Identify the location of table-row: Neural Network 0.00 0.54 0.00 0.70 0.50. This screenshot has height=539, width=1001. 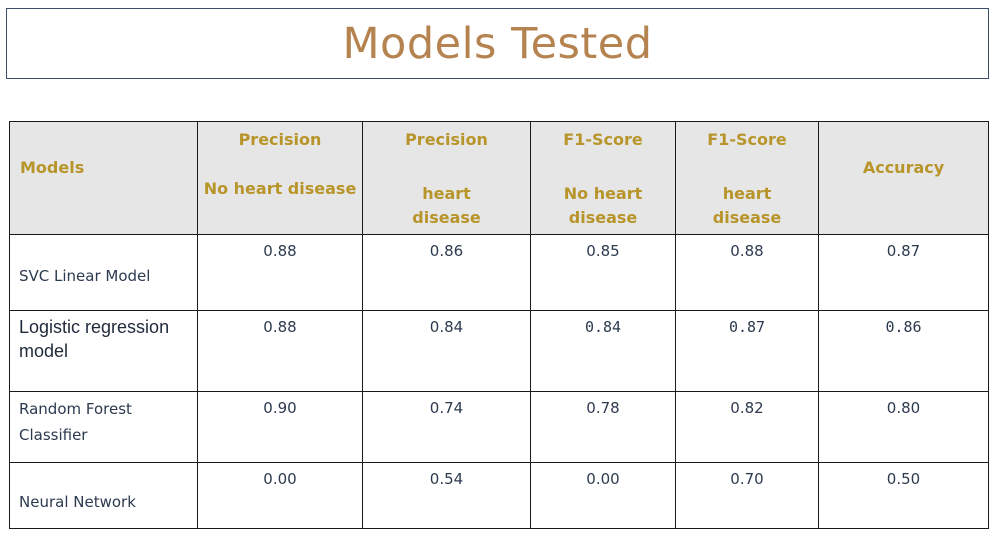
(499, 495).